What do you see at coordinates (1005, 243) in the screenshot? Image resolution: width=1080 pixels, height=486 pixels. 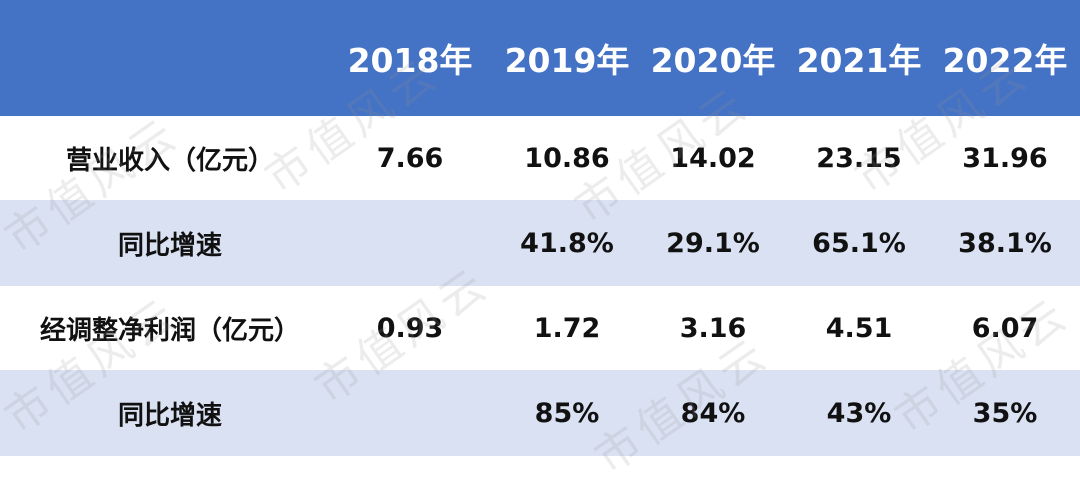 I see `table-cell: 38.1%` at bounding box center [1005, 243].